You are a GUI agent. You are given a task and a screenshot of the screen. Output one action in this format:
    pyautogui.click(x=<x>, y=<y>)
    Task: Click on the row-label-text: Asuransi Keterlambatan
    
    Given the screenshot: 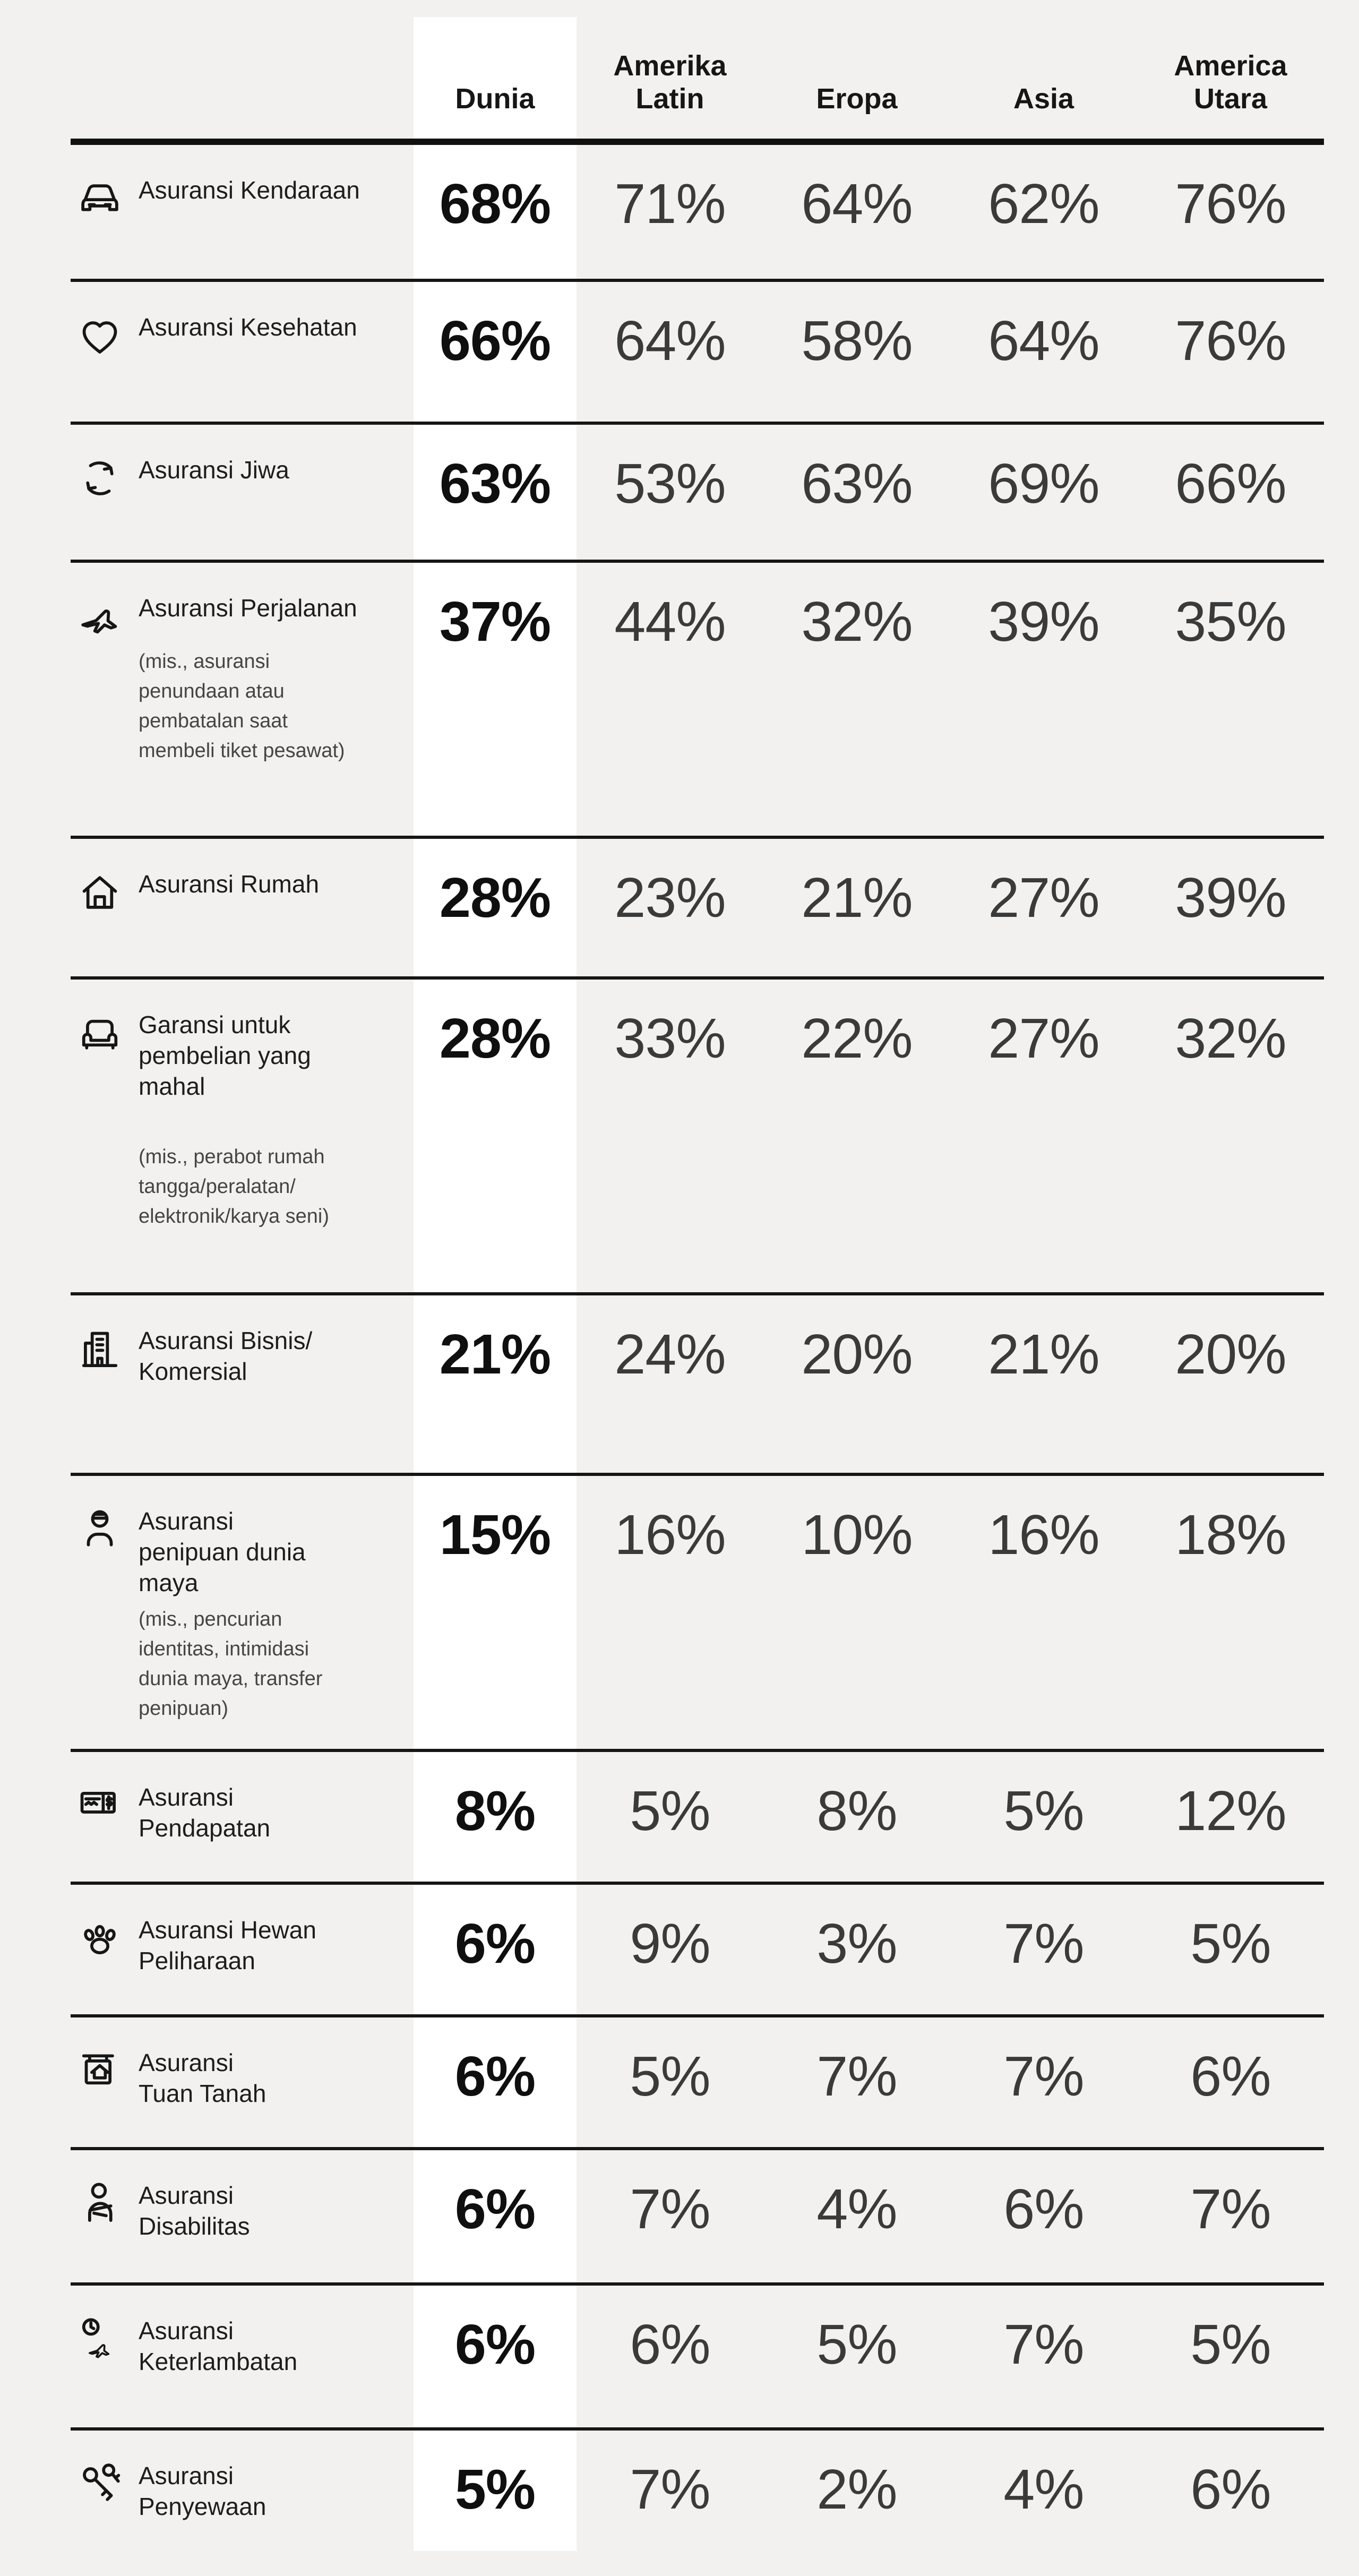 What is the action you would take?
    pyautogui.click(x=218, y=2346)
    